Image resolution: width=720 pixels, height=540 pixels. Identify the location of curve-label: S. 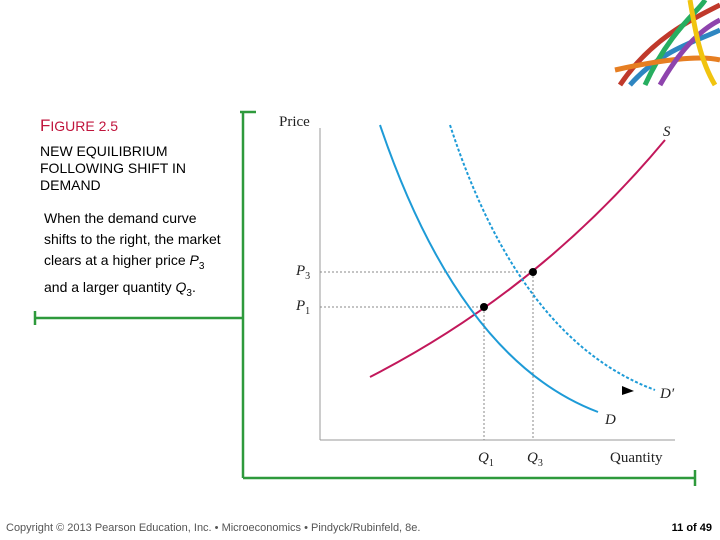
(667, 132).